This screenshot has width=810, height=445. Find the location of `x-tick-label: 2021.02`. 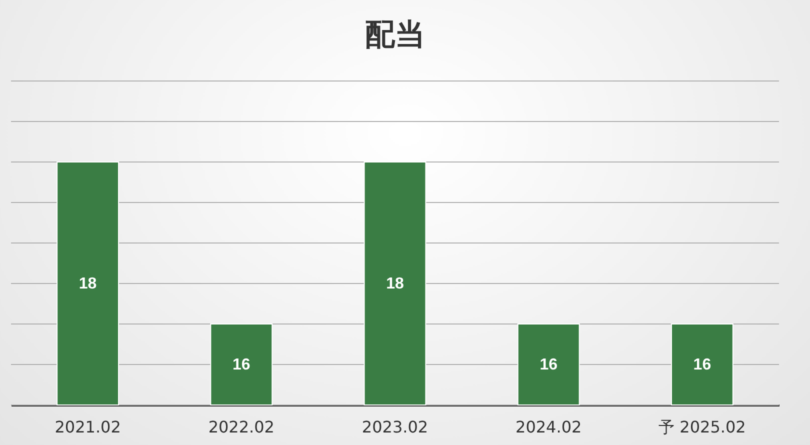

x-tick-label: 2021.02 is located at coordinates (87, 427).